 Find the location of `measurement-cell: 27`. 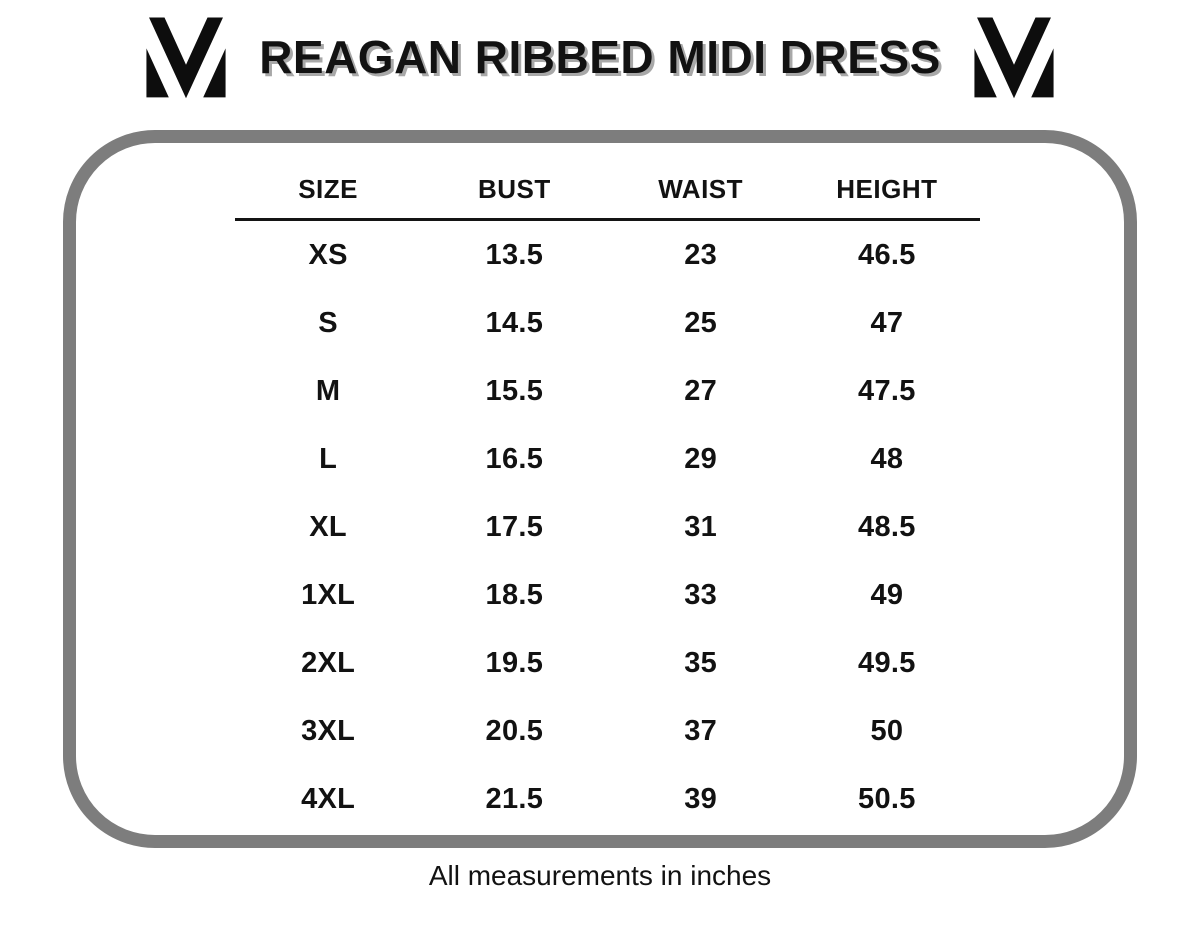

measurement-cell: 27 is located at coordinates (701, 390).